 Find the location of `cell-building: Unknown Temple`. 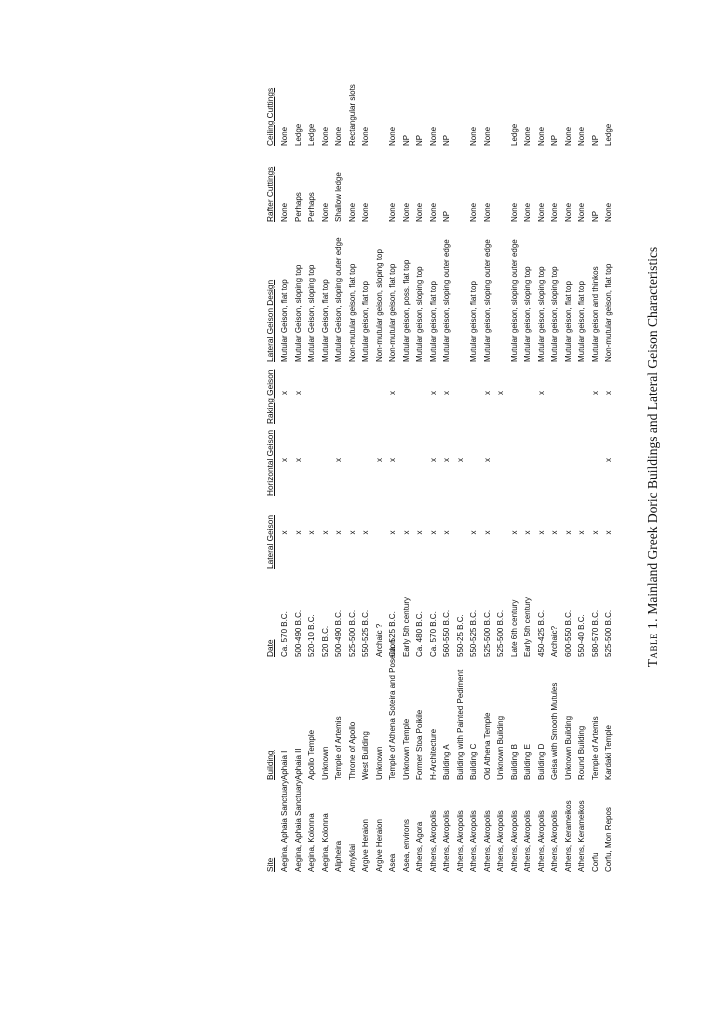

cell-building: Unknown Temple is located at coordinates (406, 749).